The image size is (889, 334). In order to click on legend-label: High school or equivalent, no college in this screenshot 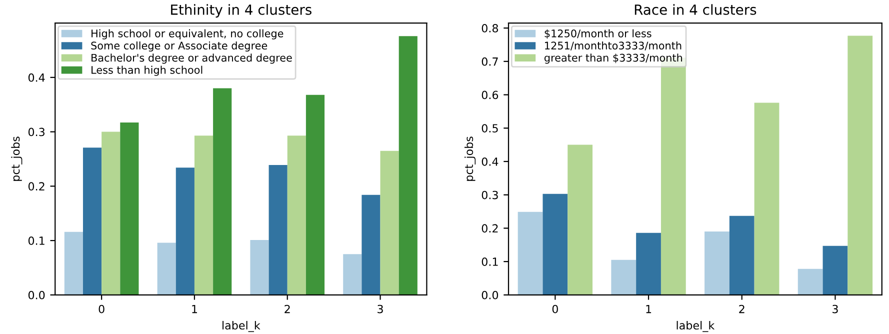, I will do `click(188, 34)`.